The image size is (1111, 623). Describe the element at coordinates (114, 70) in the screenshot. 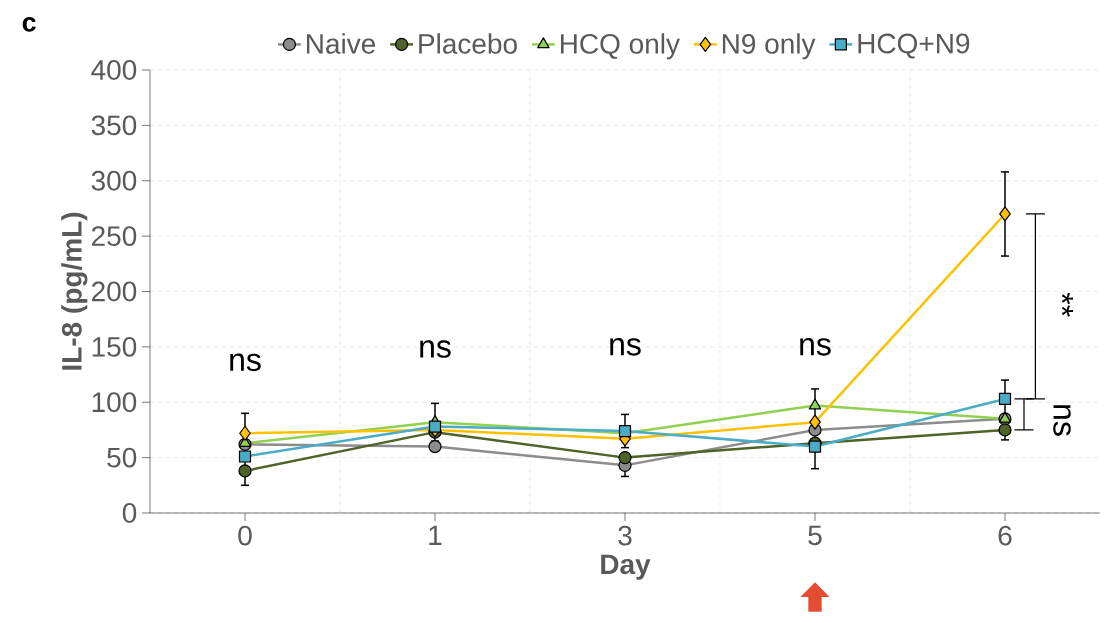

I see `y-tick-label: 400` at that location.